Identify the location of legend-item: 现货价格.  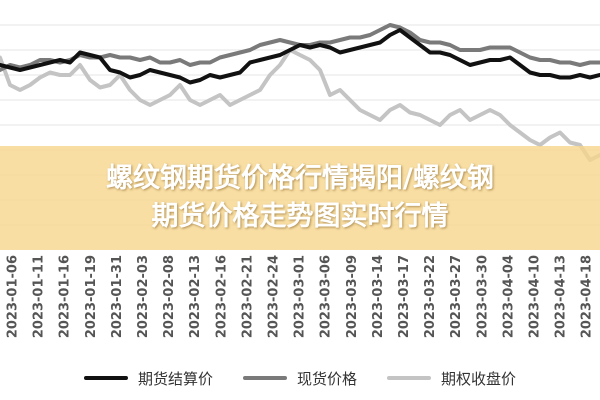
(299, 378).